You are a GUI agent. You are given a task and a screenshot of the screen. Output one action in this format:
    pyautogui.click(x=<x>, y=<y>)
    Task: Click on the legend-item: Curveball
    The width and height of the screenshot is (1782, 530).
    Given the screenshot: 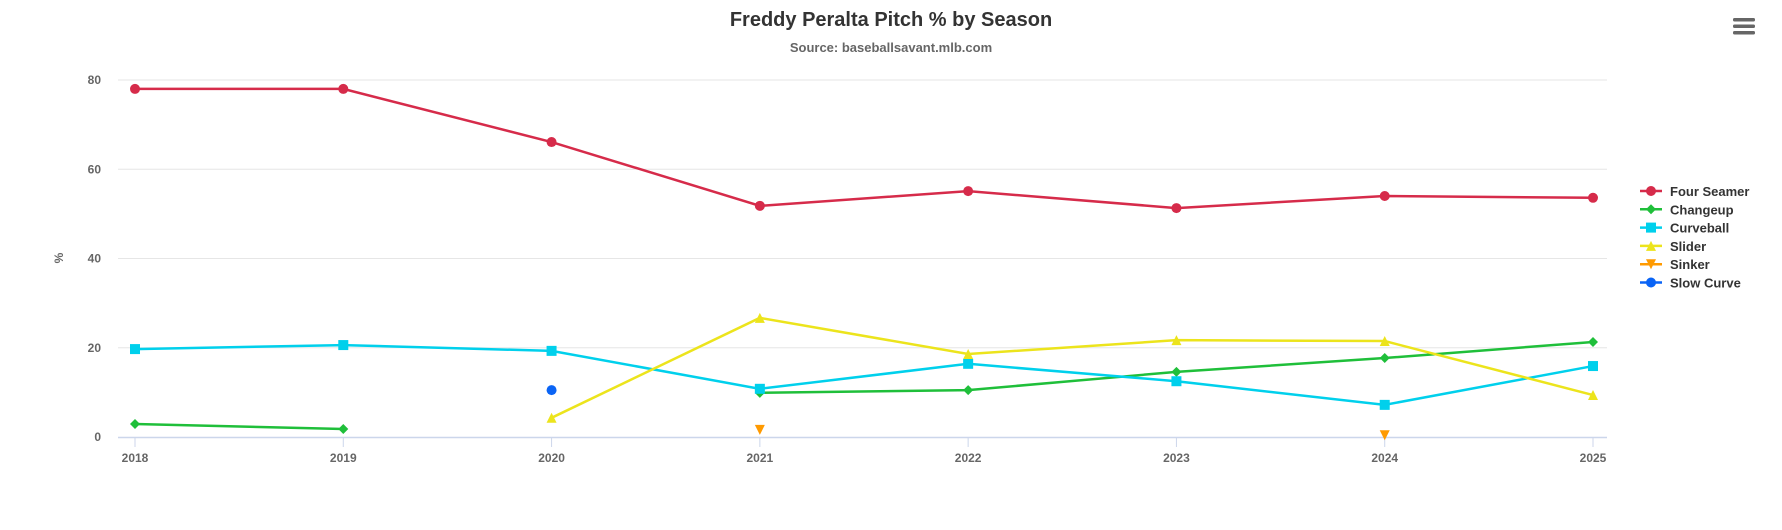 What is the action you would take?
    pyautogui.click(x=1684, y=228)
    